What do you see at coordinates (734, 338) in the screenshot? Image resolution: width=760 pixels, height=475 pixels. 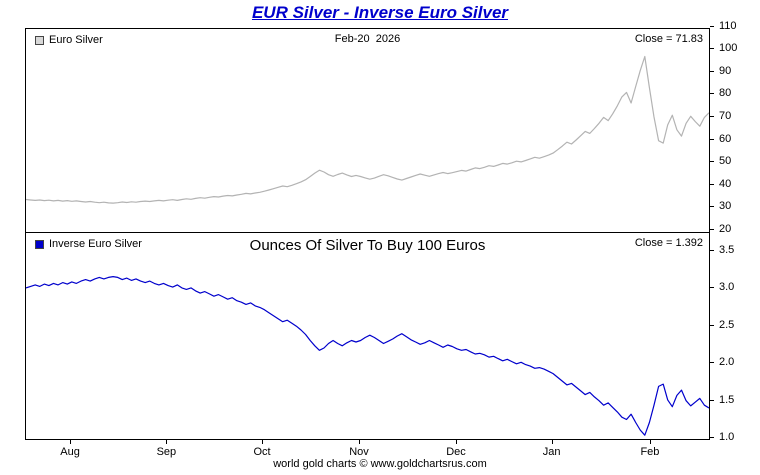 I see `y-axis-inverse-euro-silver: 3.5 3.0 2.5 2.0 1.5 1.0` at bounding box center [734, 338].